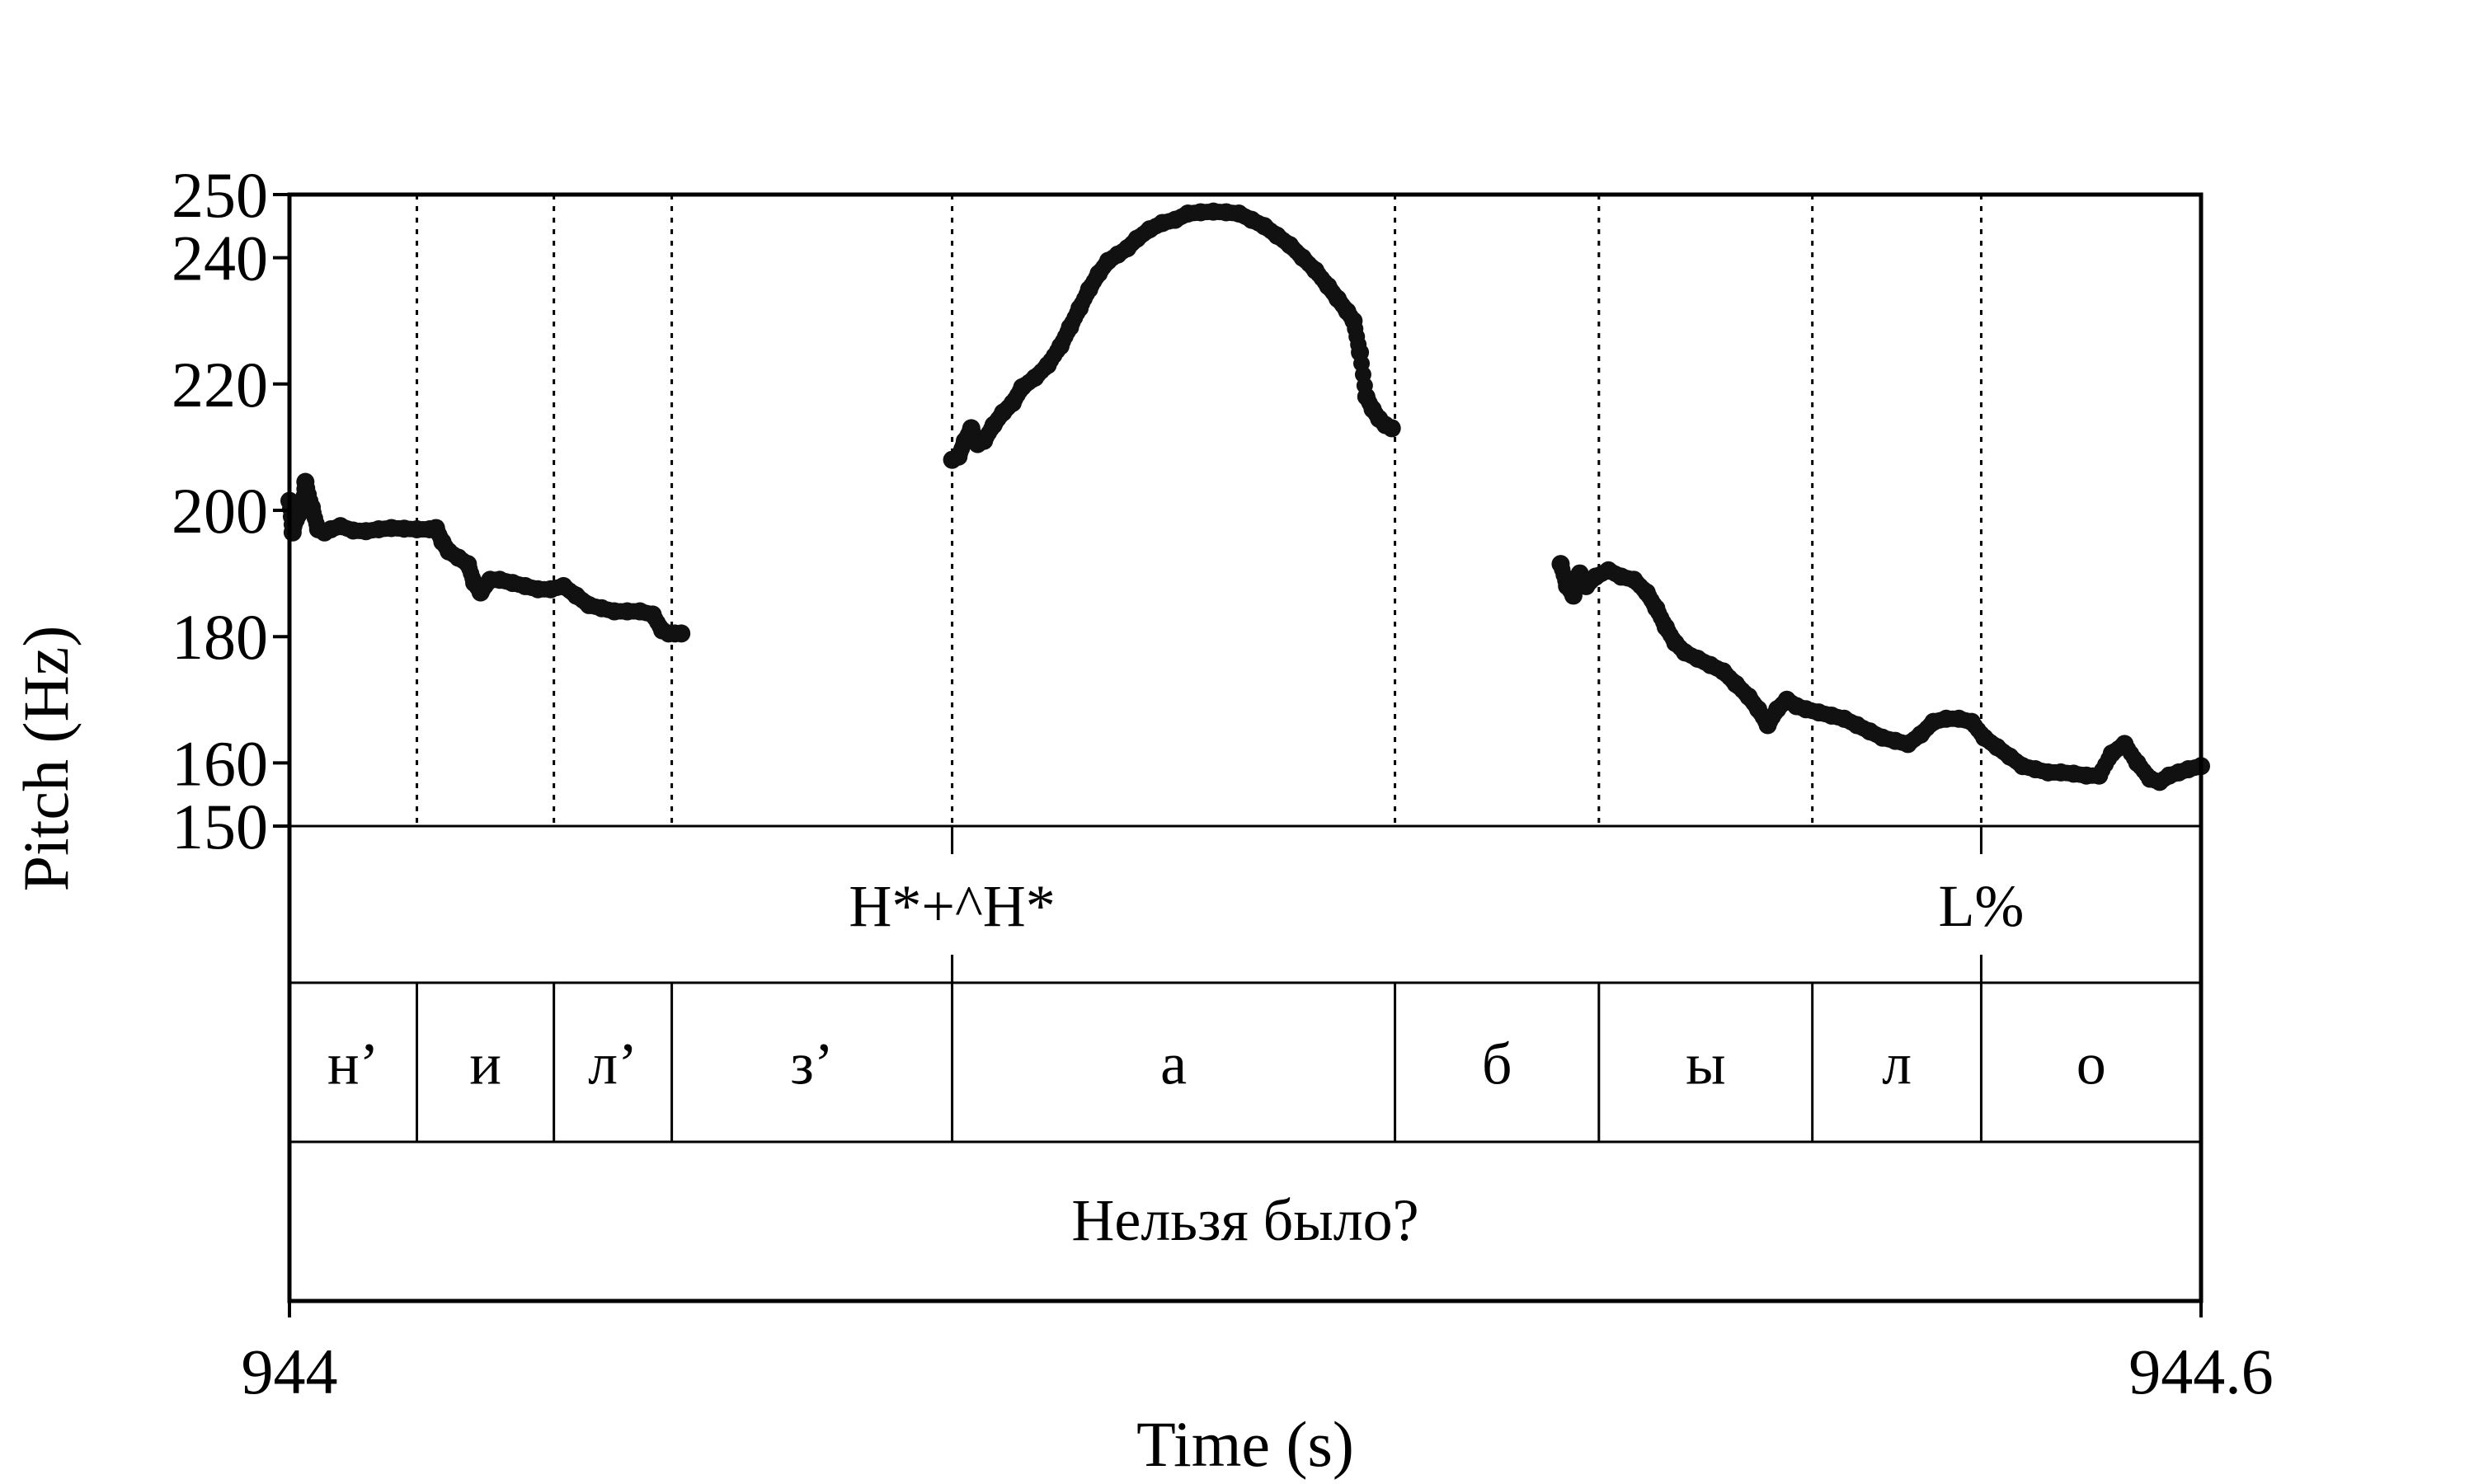 Image resolution: width=2474 pixels, height=1484 pixels. Describe the element at coordinates (220, 258) in the screenshot. I see `y-tick-label: 240` at that location.